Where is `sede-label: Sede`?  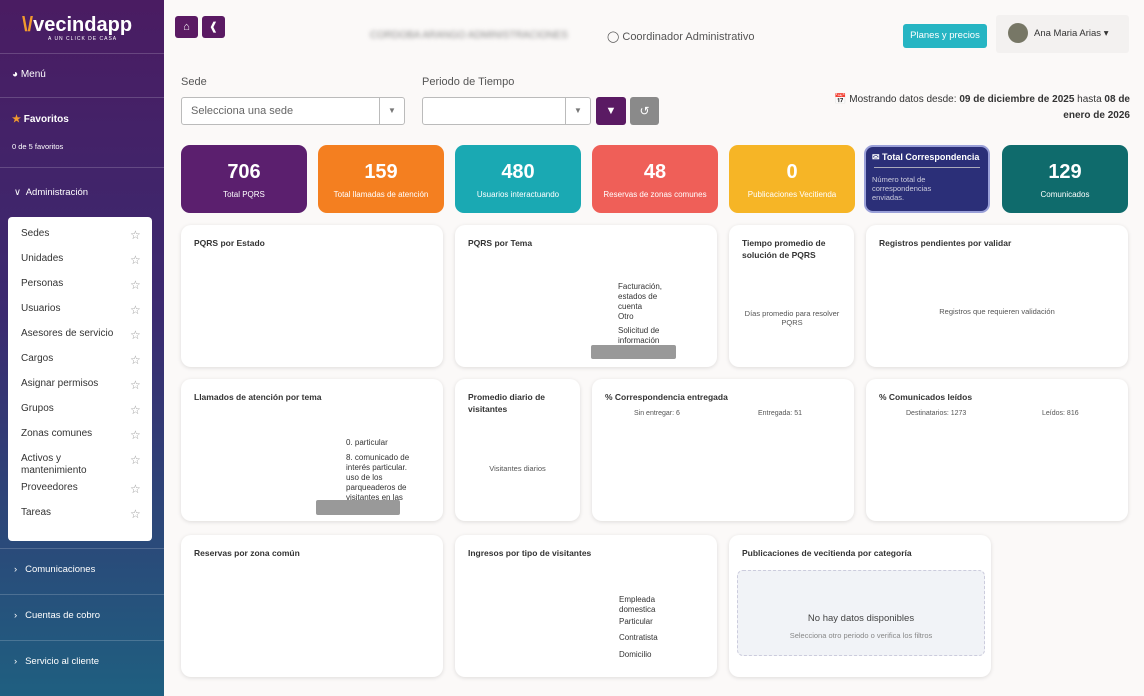
sede-label: Sede is located at coordinates (194, 82).